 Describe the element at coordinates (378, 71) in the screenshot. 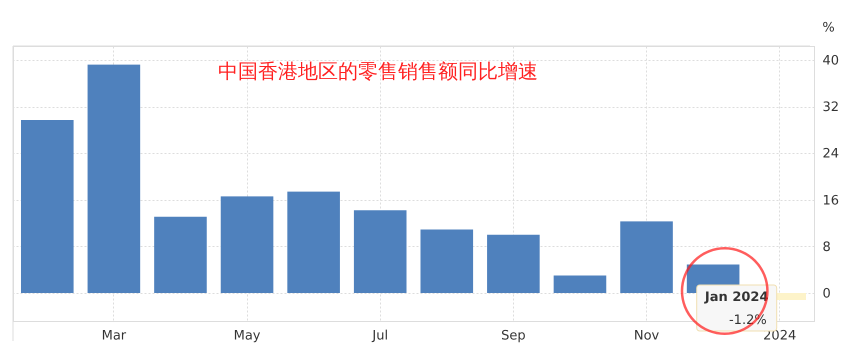

I see `text: 中国香港地区的零售销售额同比增速` at that location.